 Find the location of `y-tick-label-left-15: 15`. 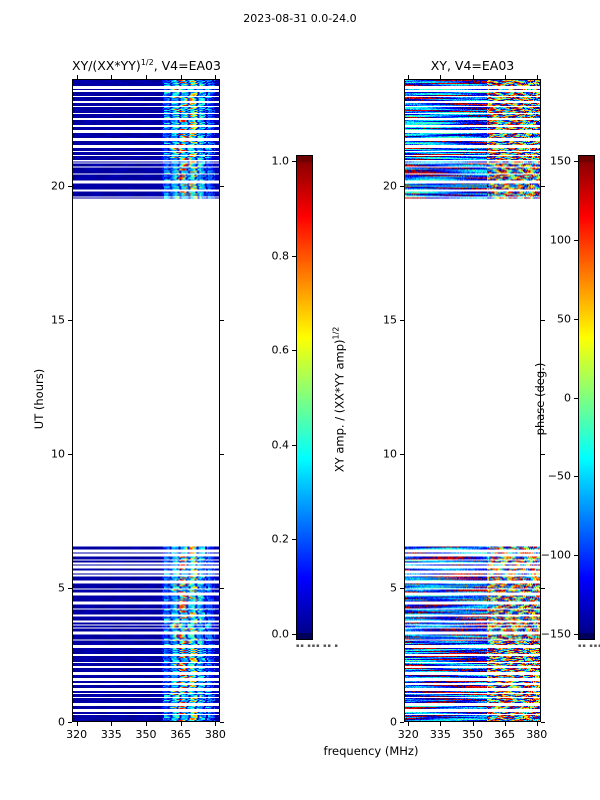

y-tick-label-left-15: 15 is located at coordinates (58, 320).